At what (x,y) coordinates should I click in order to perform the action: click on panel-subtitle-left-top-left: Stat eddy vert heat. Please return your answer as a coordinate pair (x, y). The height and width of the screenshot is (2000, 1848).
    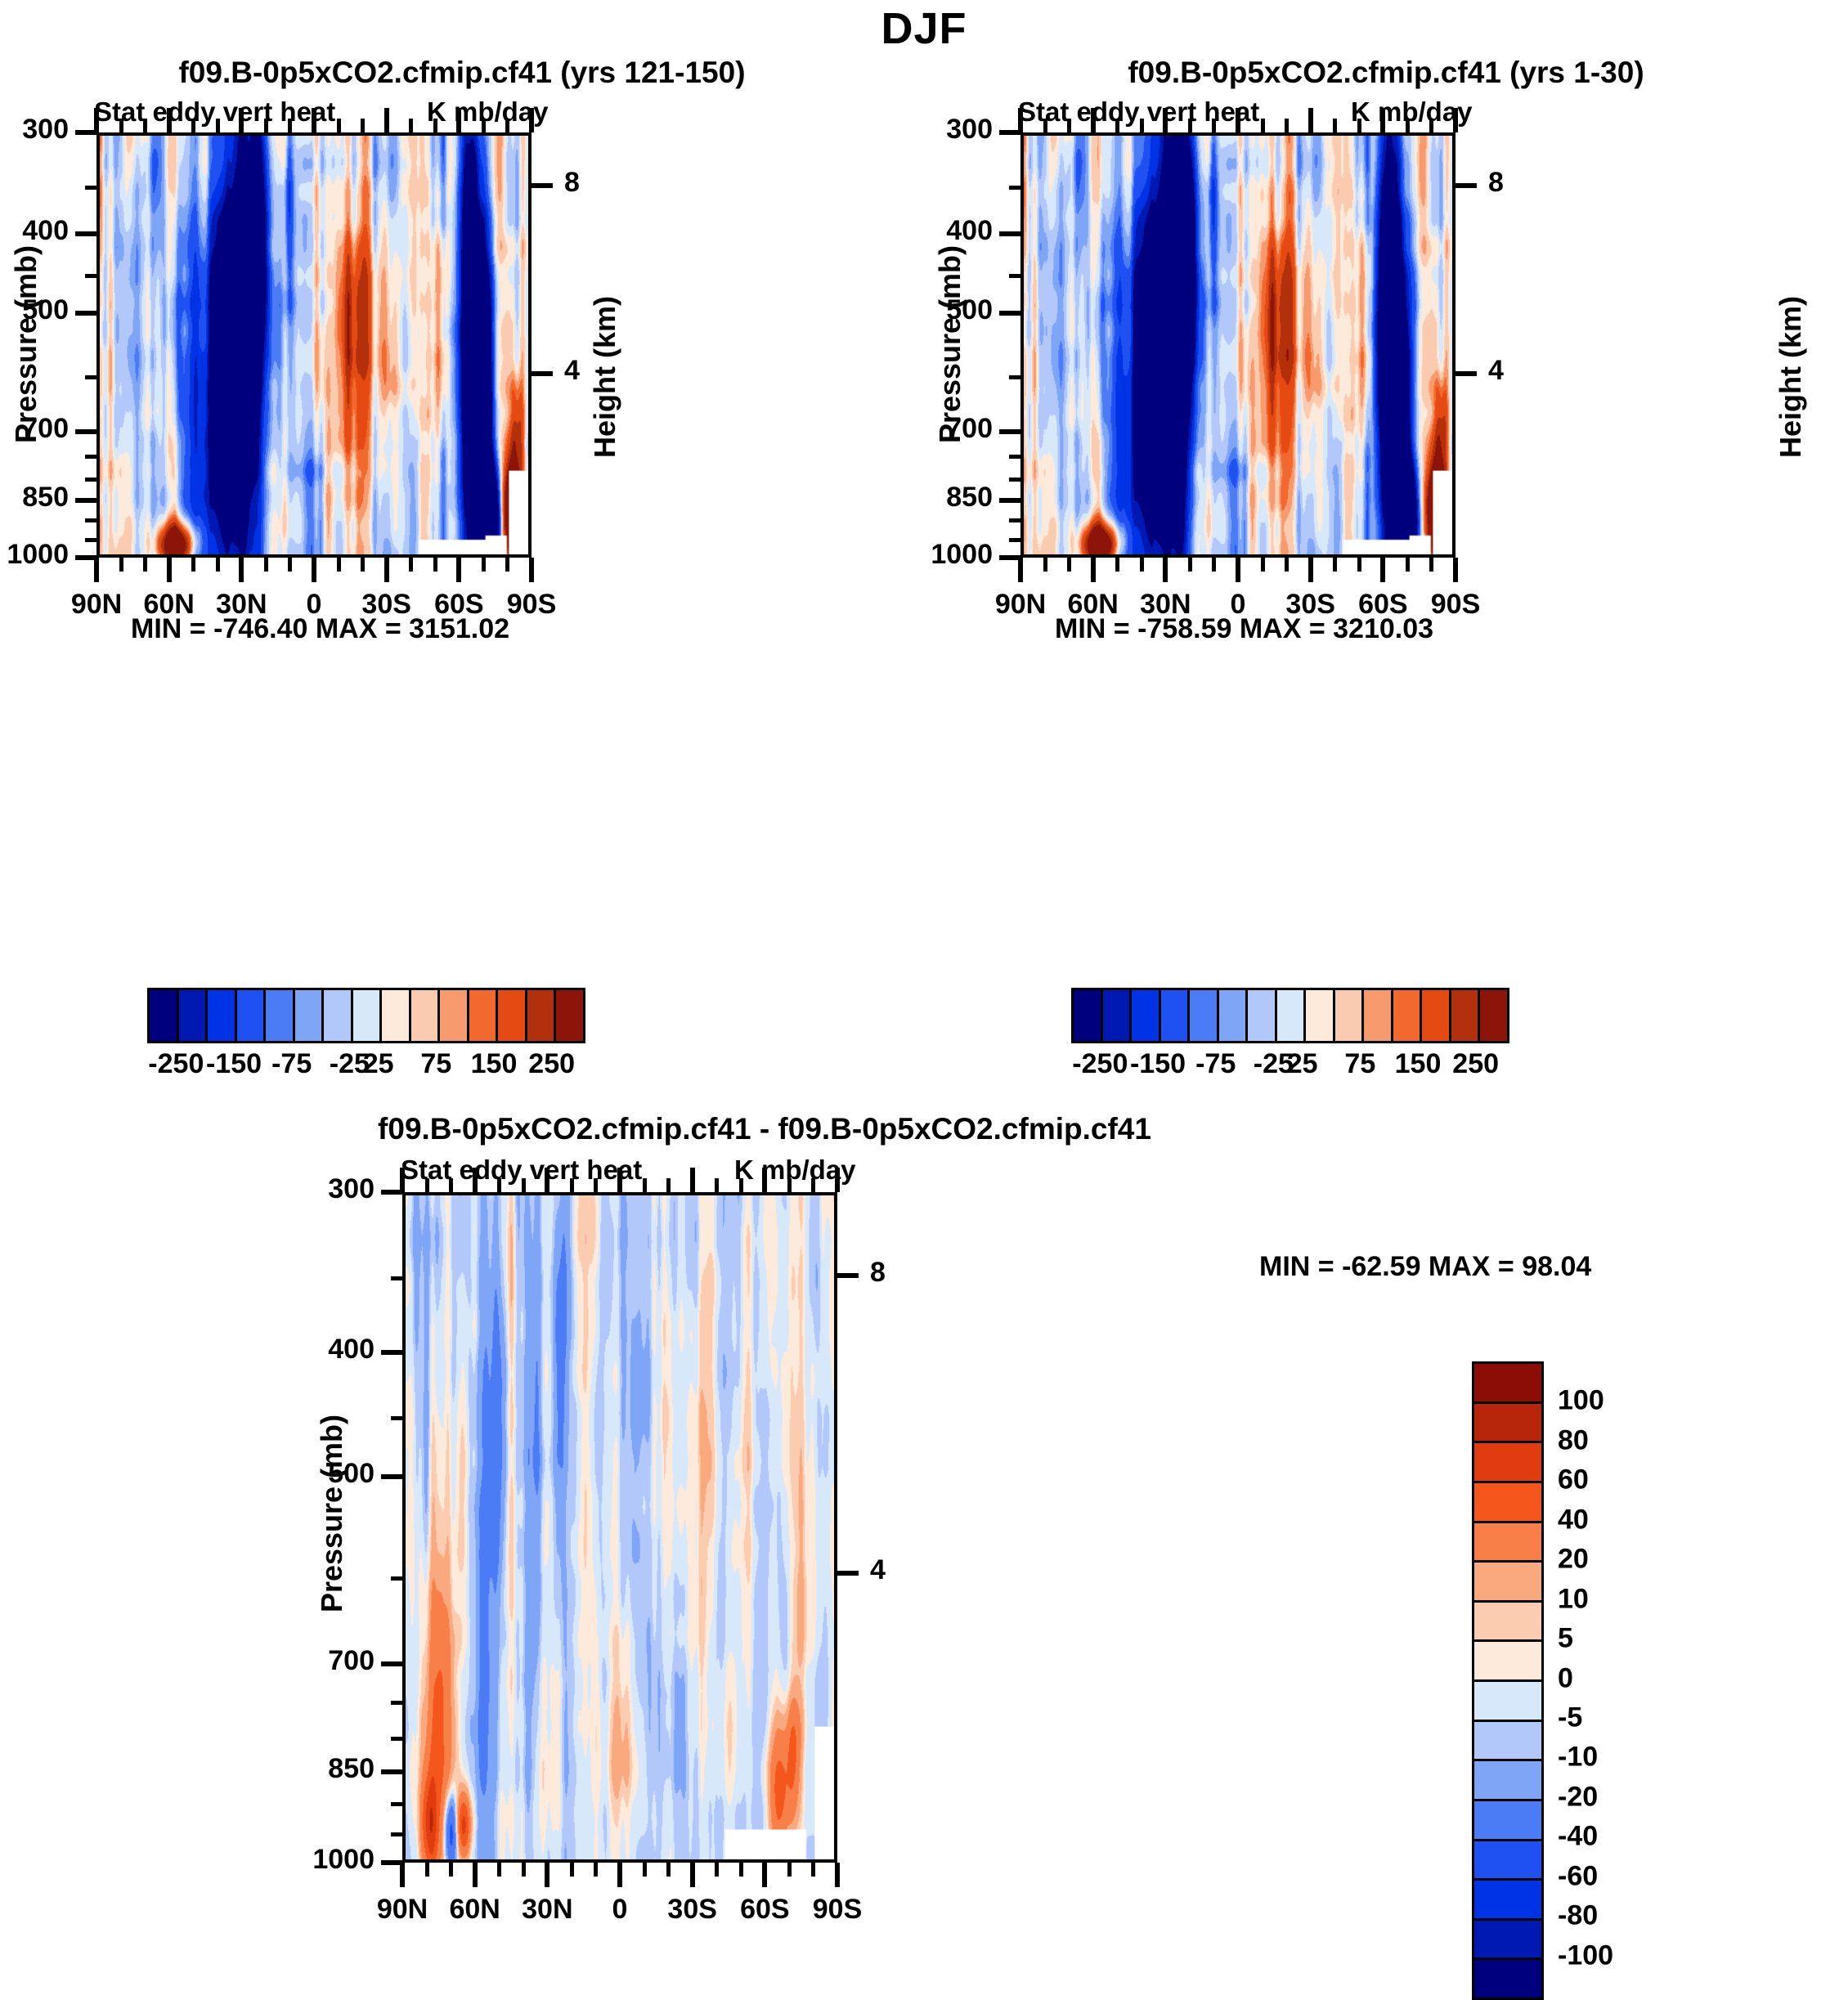
    Looking at the image, I should click on (215, 112).